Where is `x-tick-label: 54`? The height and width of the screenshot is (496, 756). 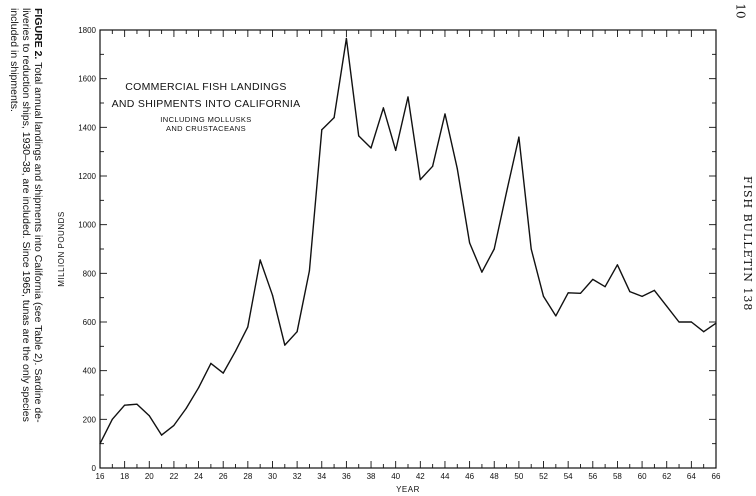 x-tick-label: 54 is located at coordinates (568, 476).